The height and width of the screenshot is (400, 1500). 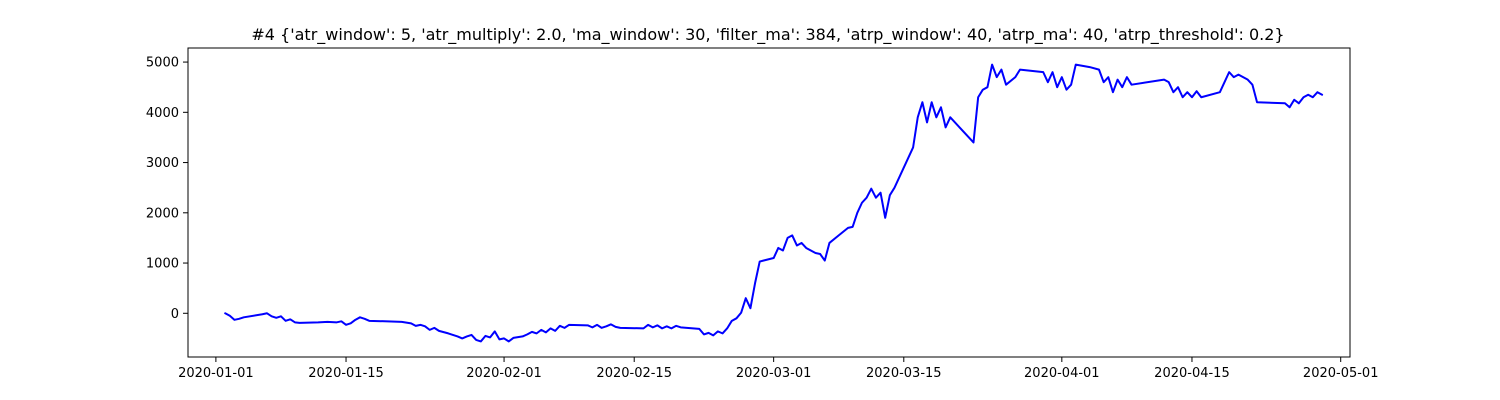 I want to click on x-tick-label: 2020-01-01, so click(x=216, y=373).